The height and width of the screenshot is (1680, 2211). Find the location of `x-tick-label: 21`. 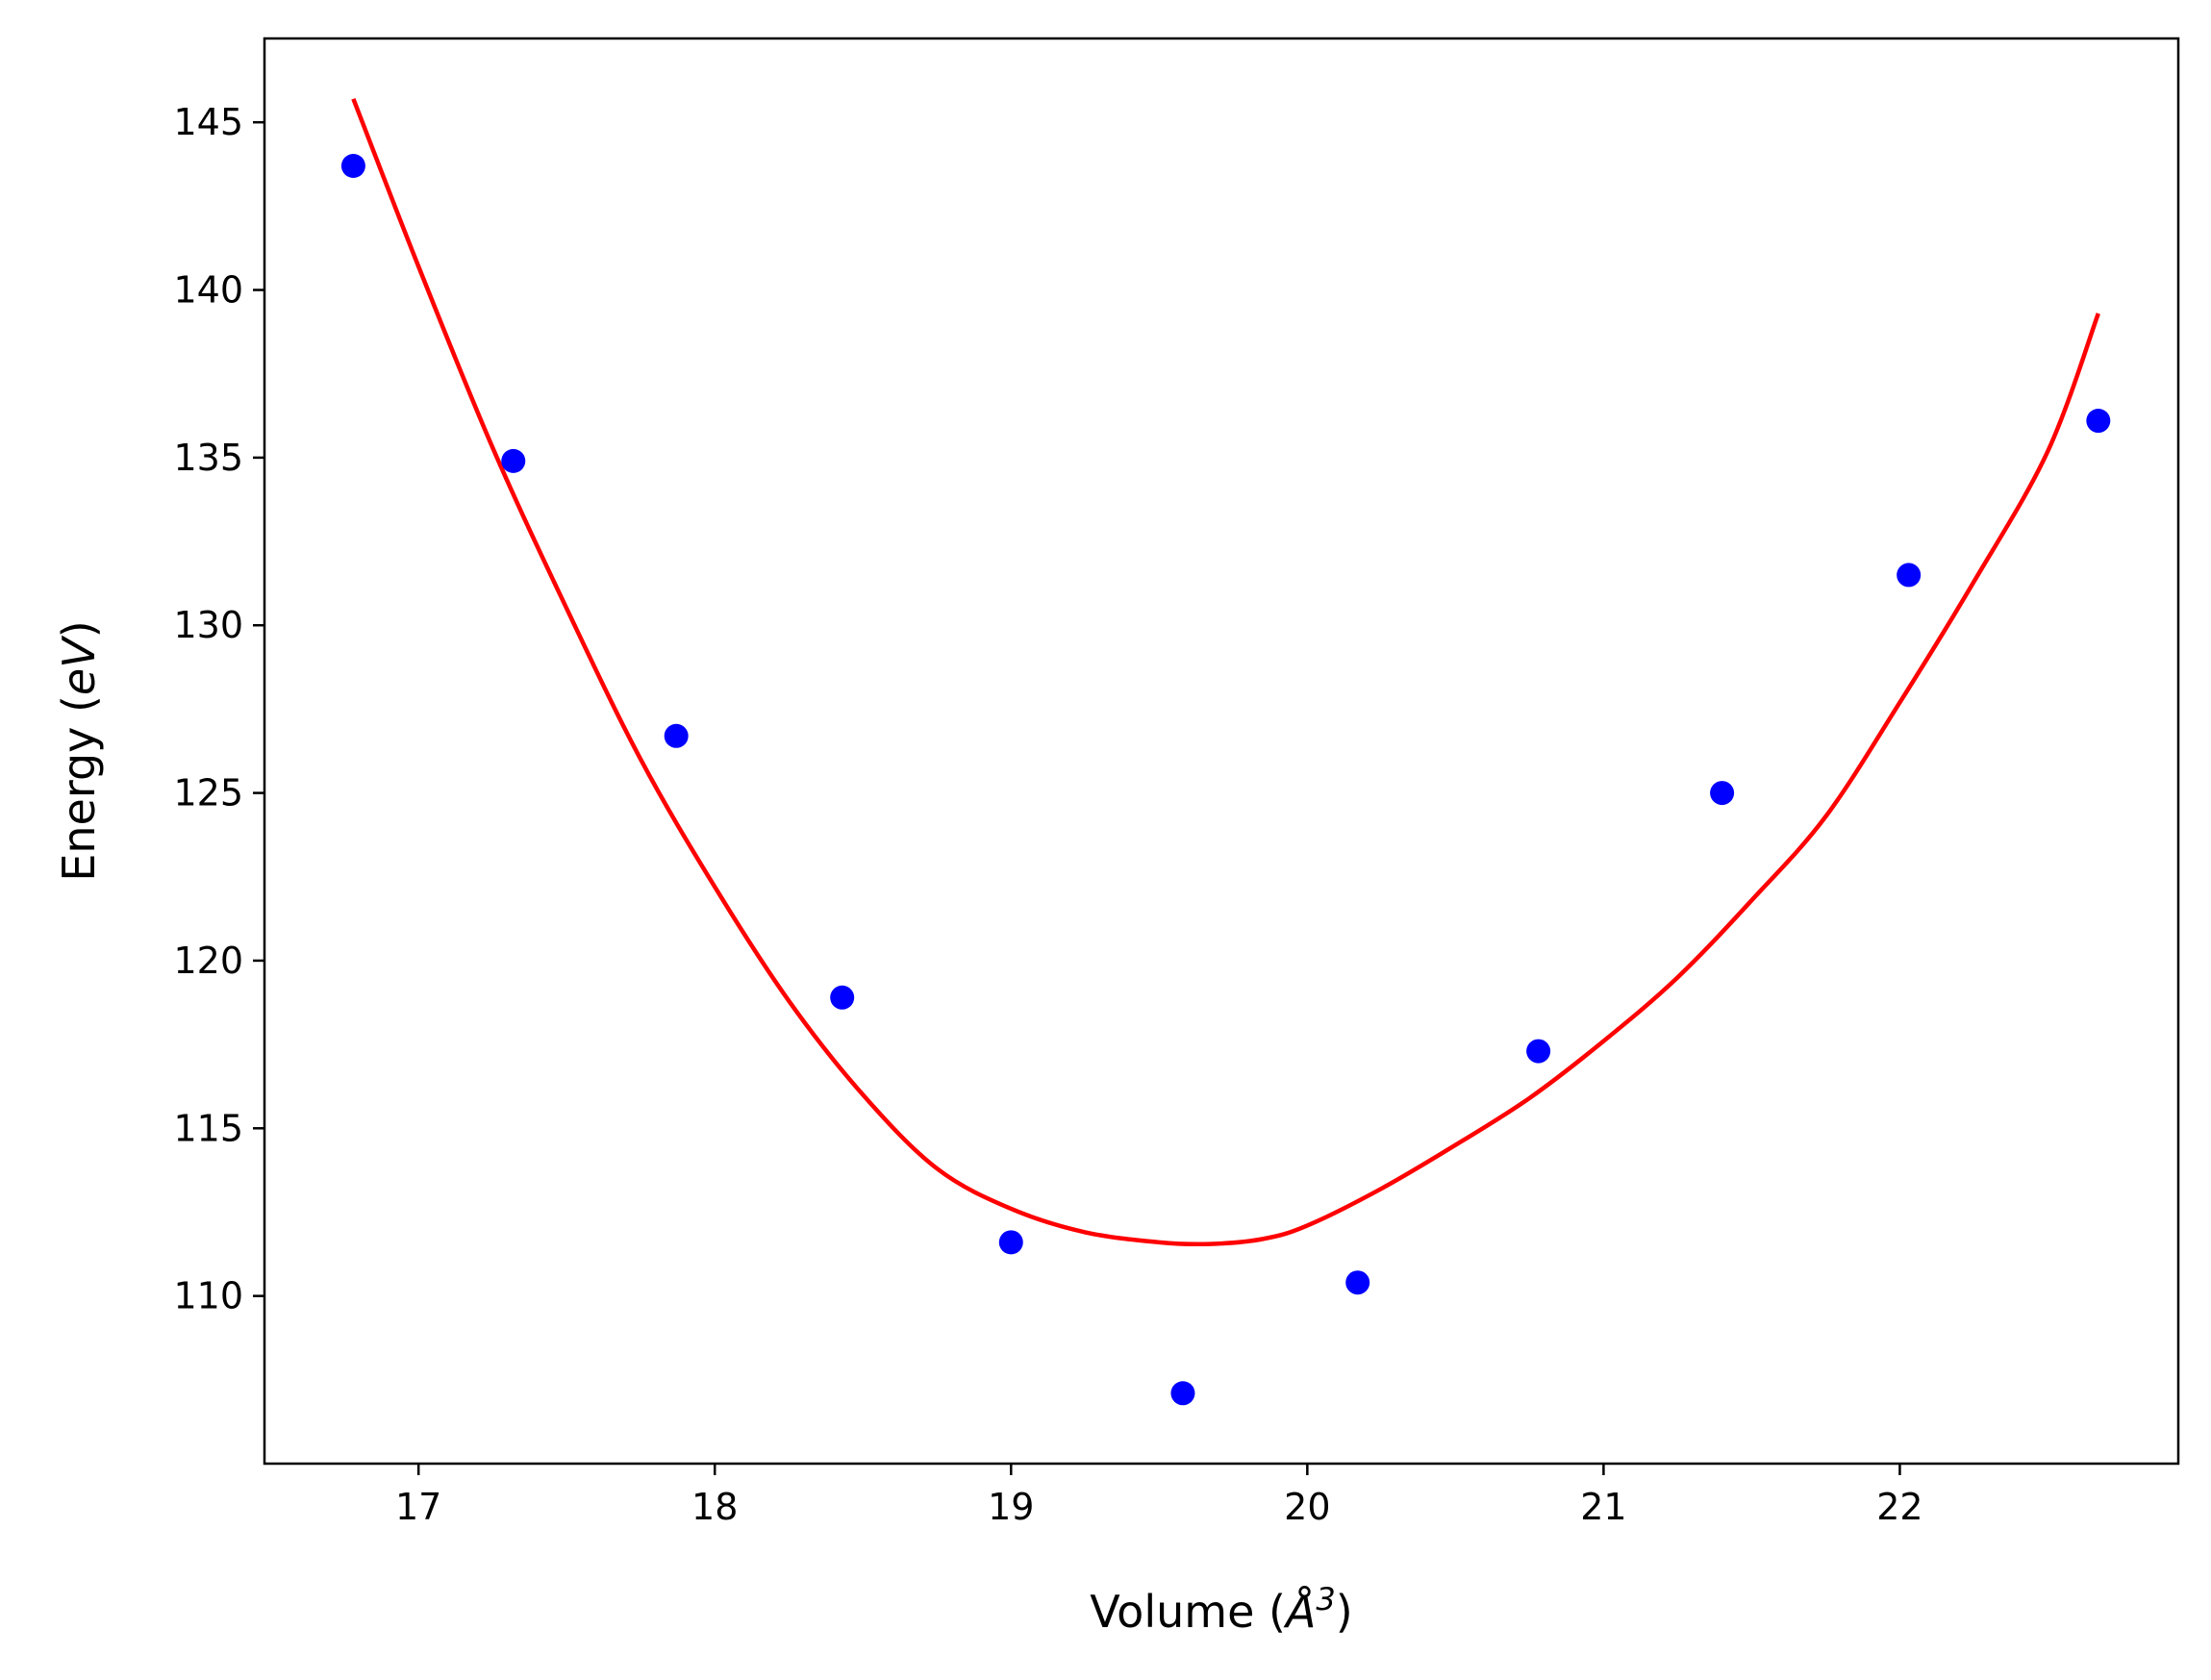

x-tick-label: 21 is located at coordinates (1603, 1507).